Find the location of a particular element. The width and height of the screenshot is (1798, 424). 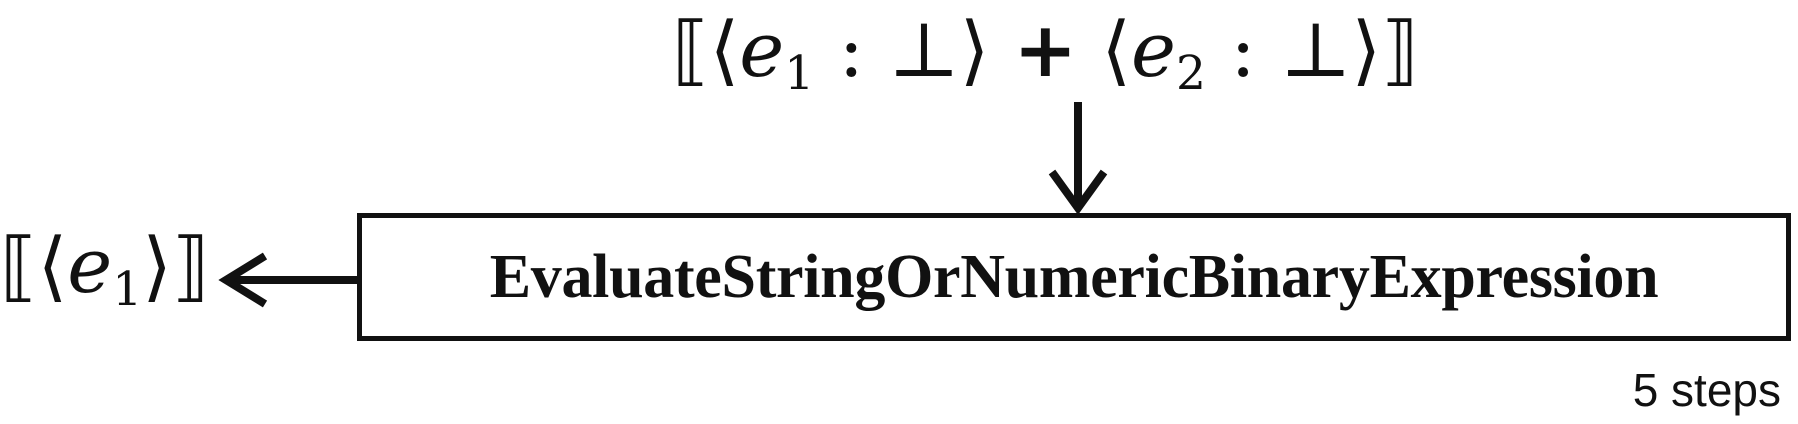

input-right-sub: 2 is located at coordinates (1191, 74).